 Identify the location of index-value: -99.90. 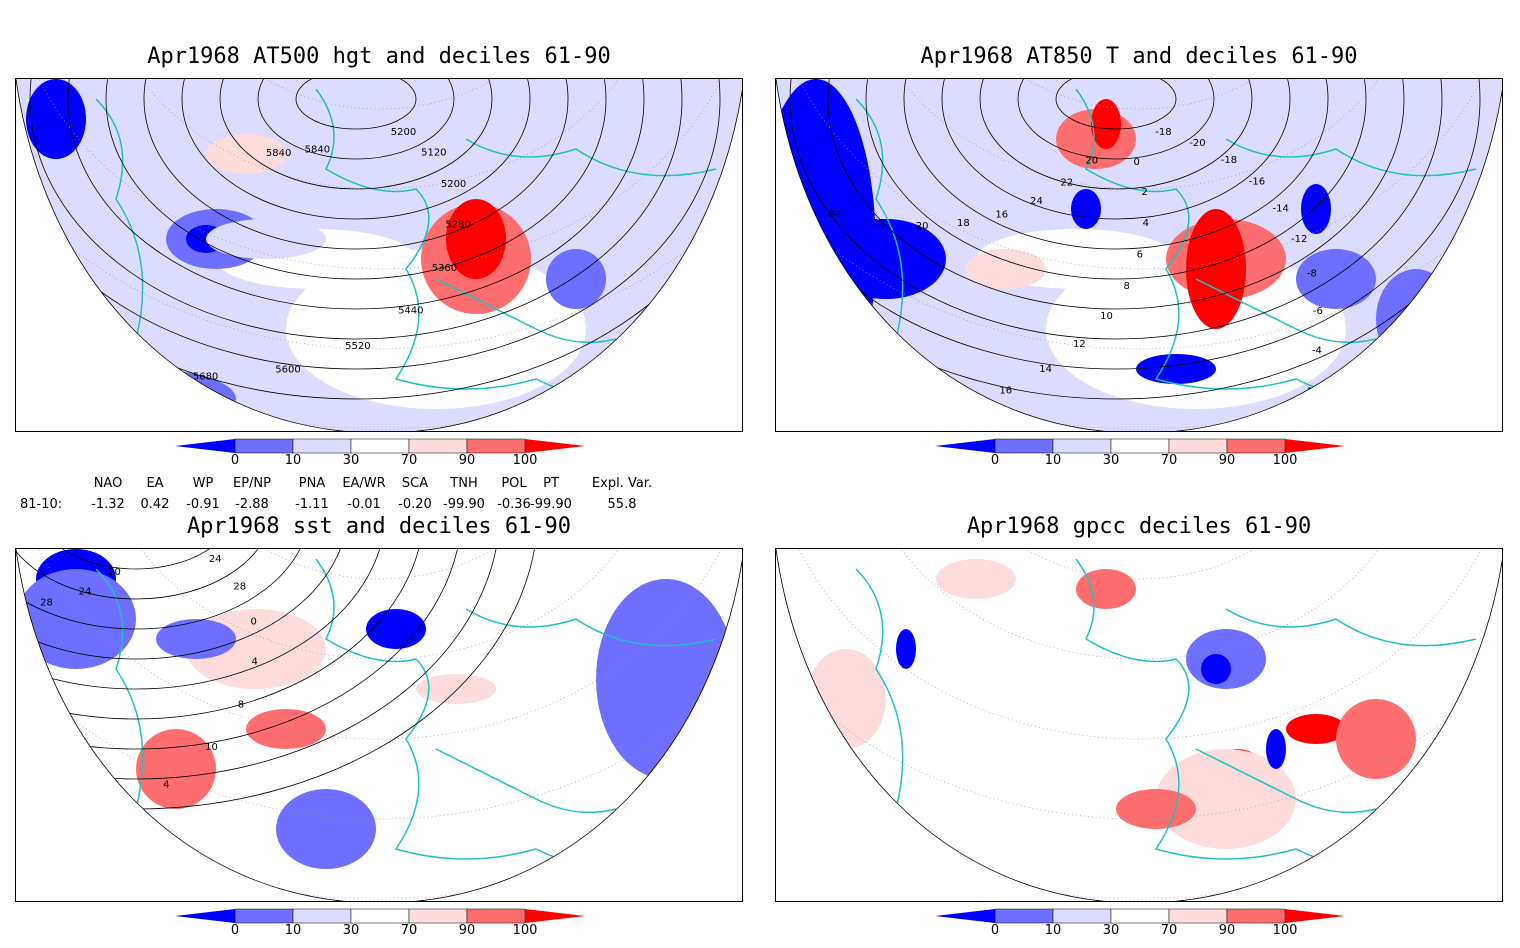
(551, 504).